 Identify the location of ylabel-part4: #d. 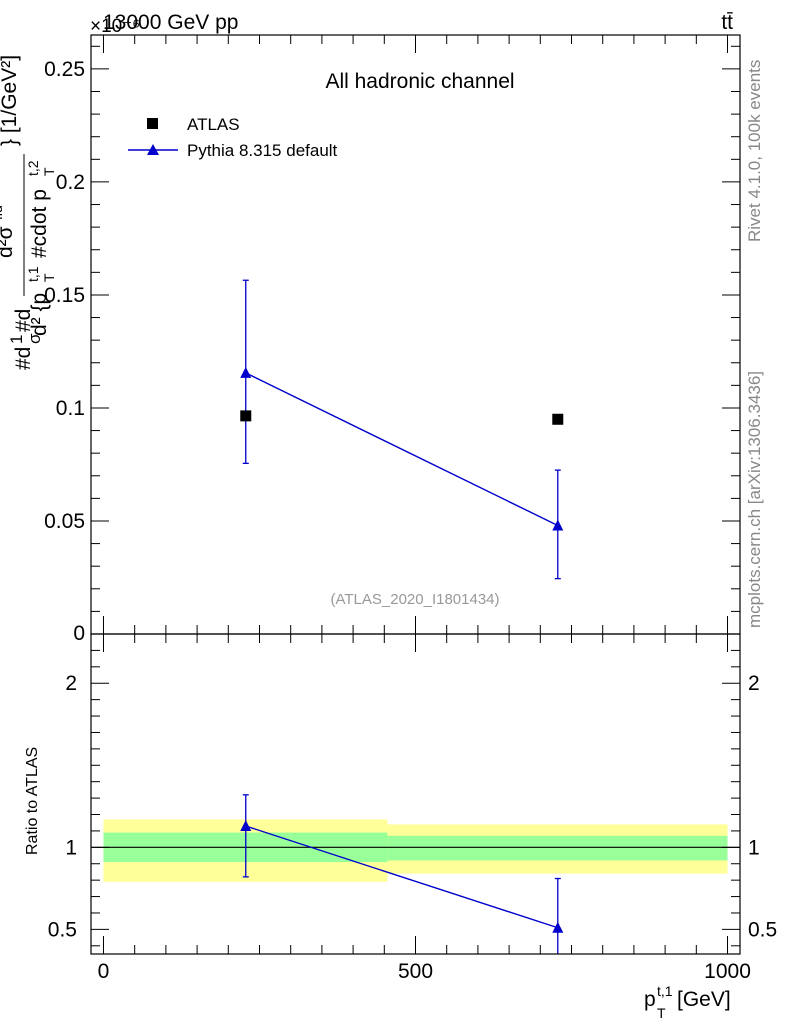
(23, 320).